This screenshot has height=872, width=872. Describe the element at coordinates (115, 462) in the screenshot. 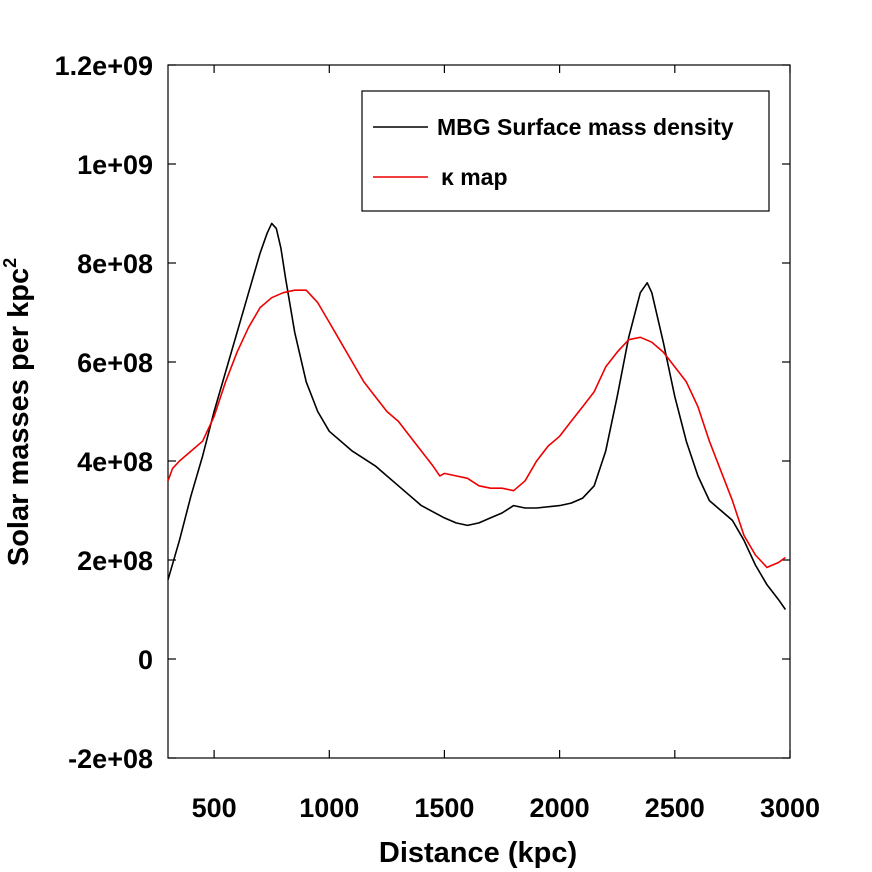

I see `y-tick-label: 4e+08` at that location.